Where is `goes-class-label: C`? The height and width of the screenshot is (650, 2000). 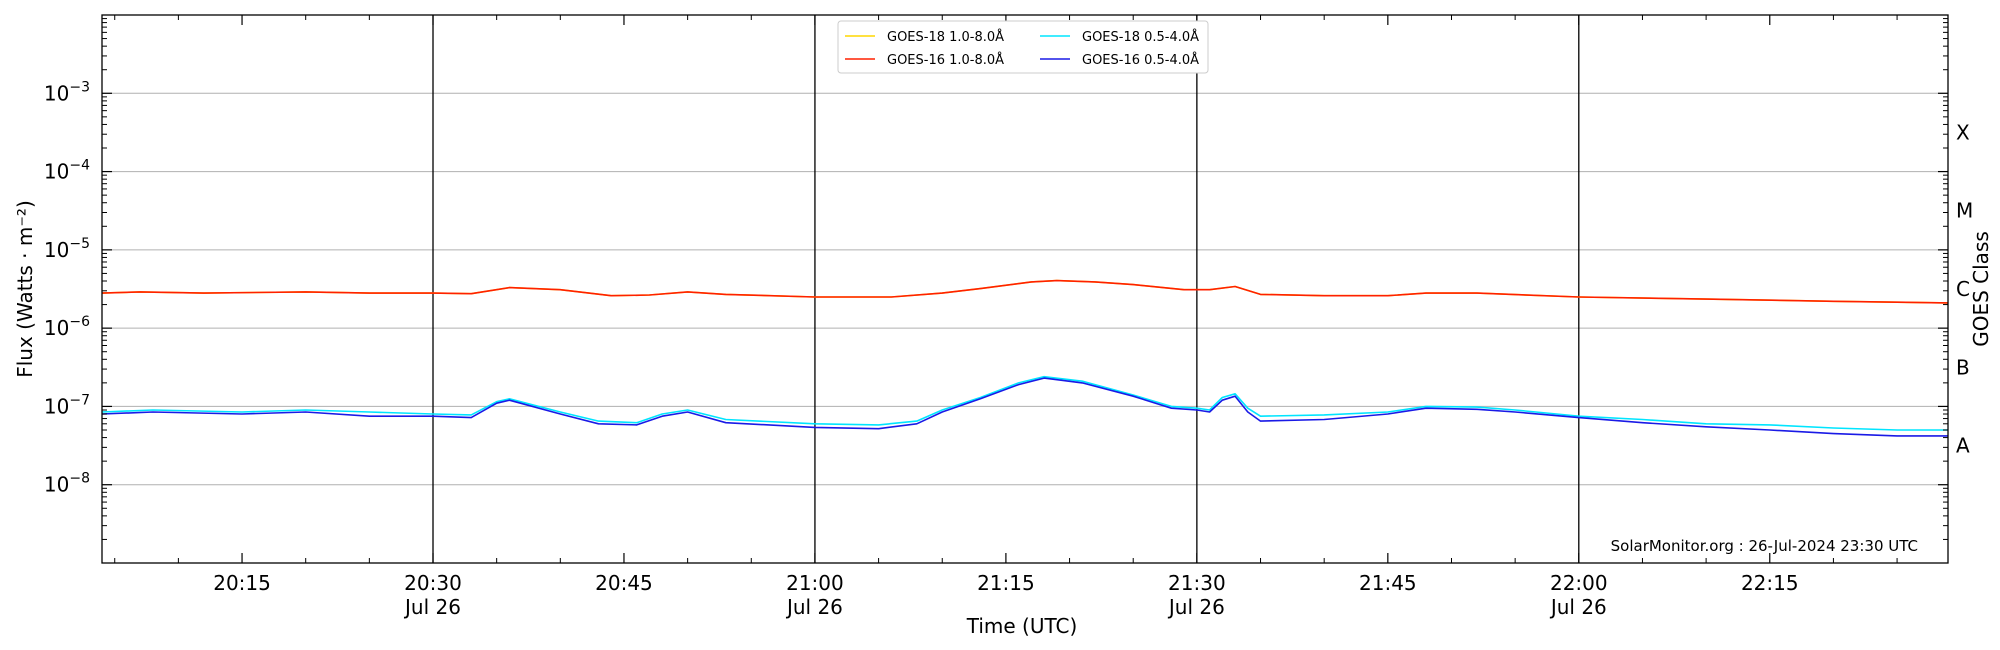
goes-class-label: C is located at coordinates (1963, 289).